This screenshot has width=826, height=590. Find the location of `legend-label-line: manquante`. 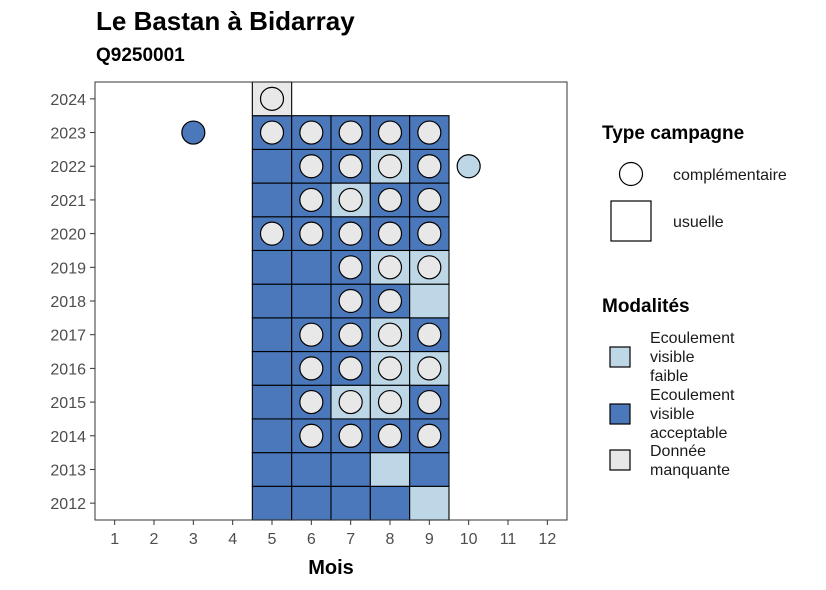

legend-label-line: manquante is located at coordinates (690, 470).